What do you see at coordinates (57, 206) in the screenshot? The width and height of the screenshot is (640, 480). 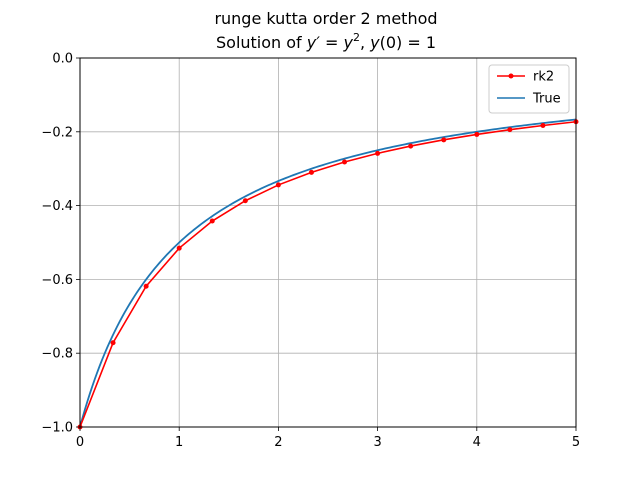 I see `y-tick-label: −0.4` at bounding box center [57, 206].